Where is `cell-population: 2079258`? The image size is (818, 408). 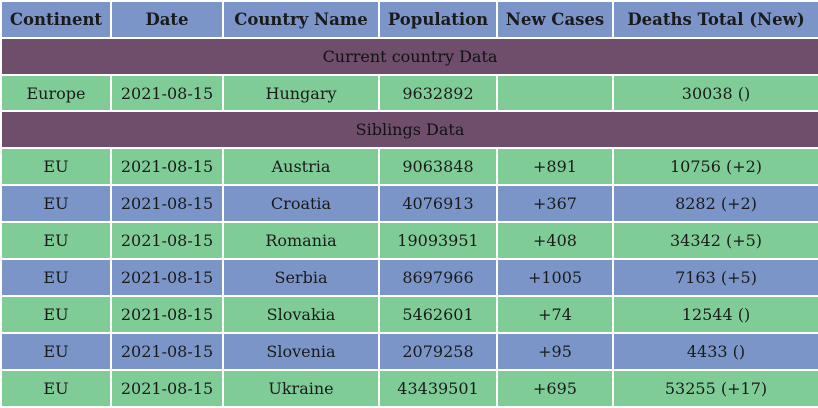
cell-population: 2079258 is located at coordinates (438, 351).